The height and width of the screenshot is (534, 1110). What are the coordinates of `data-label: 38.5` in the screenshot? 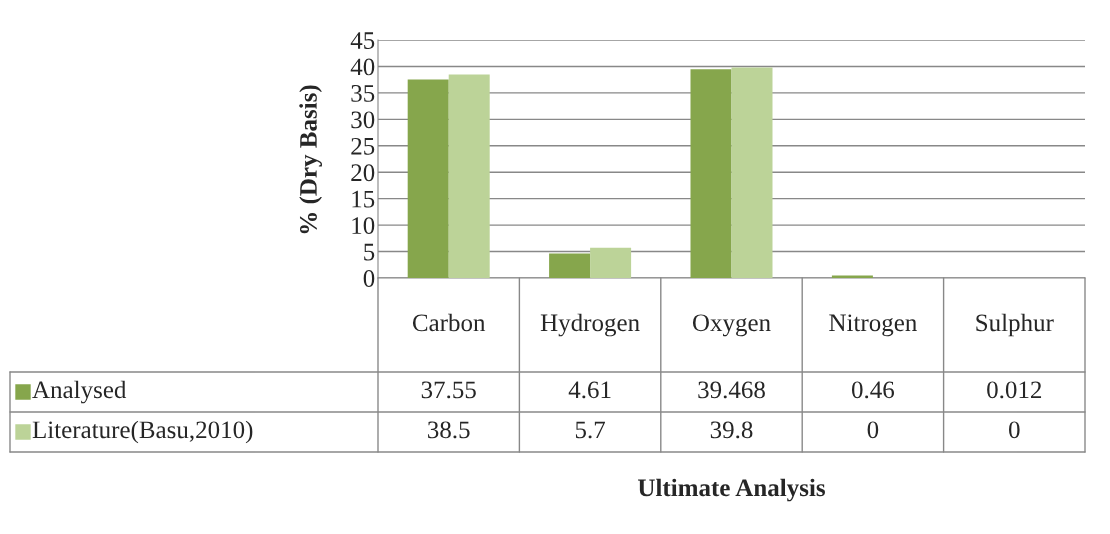 It's located at (449, 430).